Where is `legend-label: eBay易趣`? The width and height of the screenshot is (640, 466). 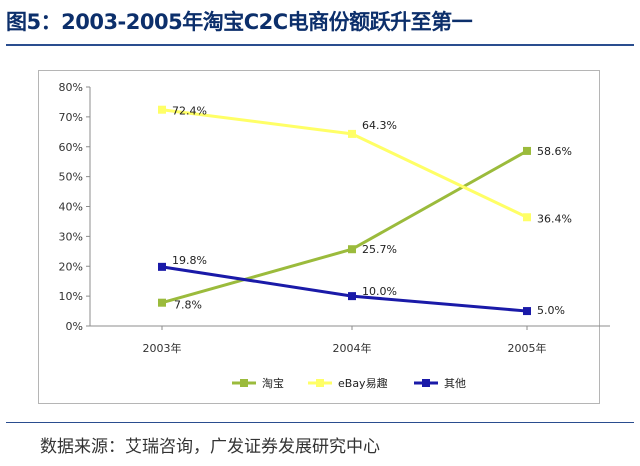 legend-label: eBay易趣 is located at coordinates (363, 383).